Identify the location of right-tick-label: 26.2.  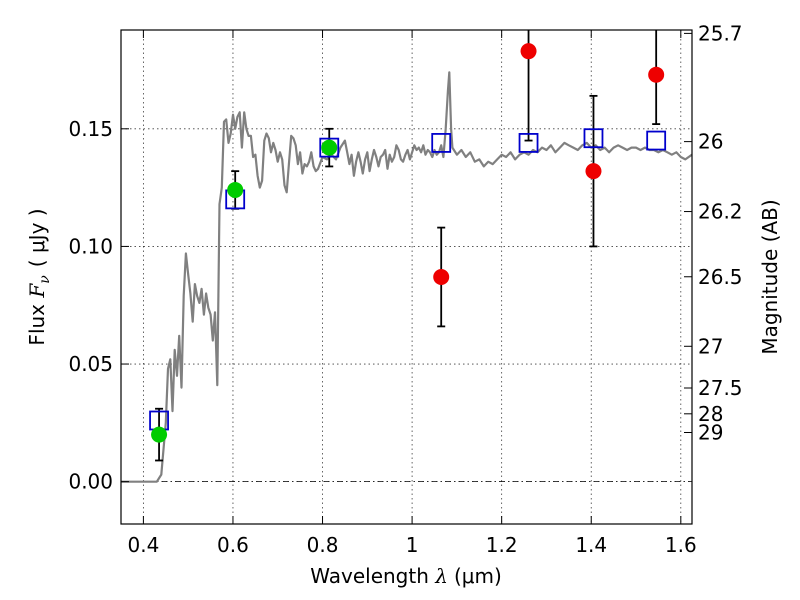
(720, 212).